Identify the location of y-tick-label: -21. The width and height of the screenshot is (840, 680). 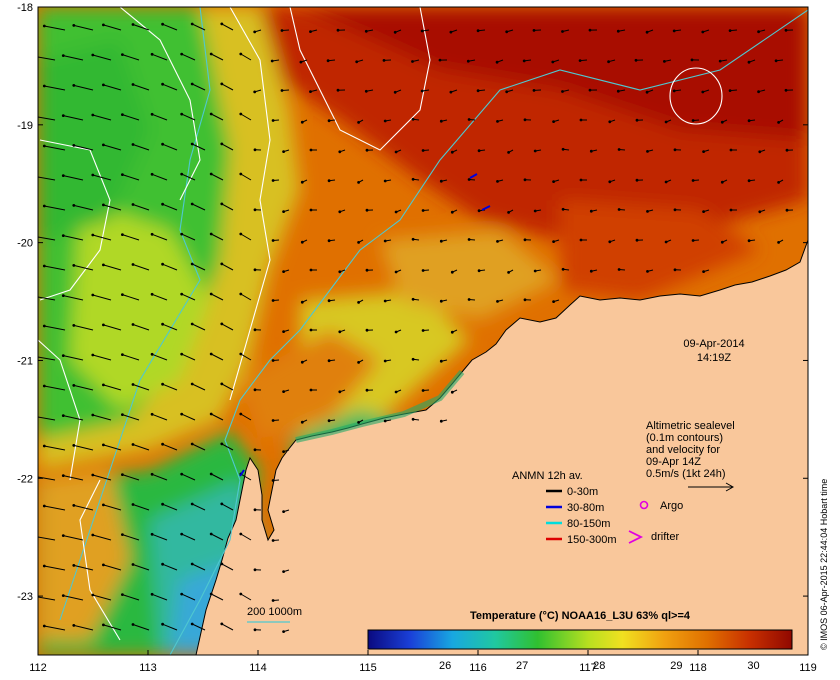
(25, 361).